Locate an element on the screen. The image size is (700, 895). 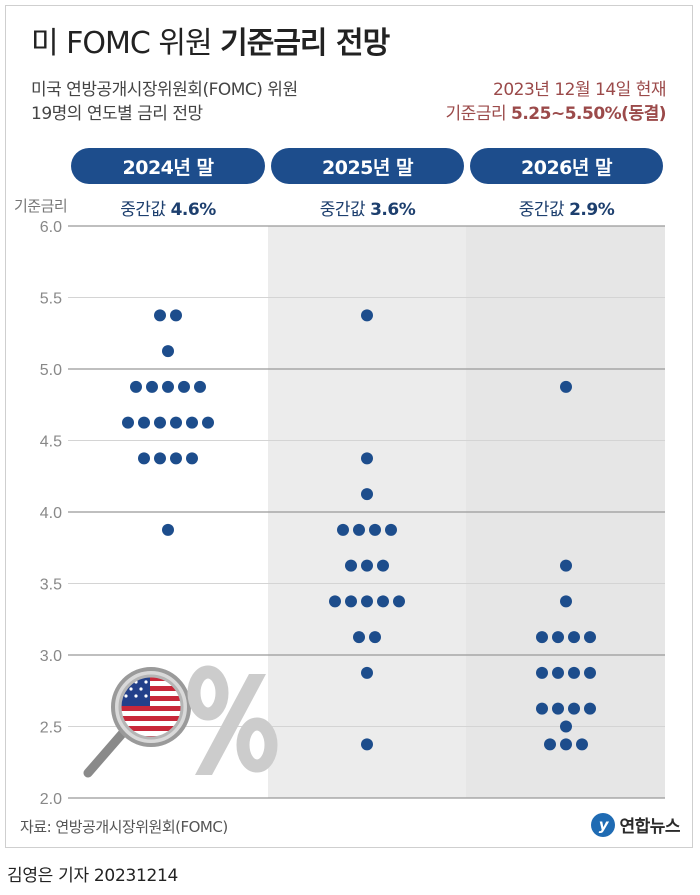
median-2024: 중간값 4.6% is located at coordinates (168, 207).